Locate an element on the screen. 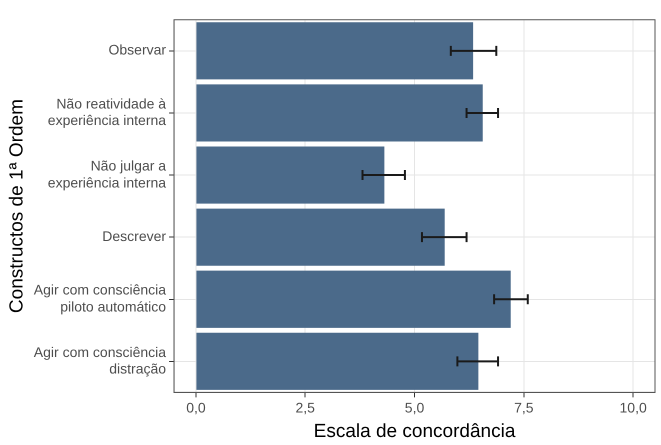 Image resolution: width=661 pixels, height=445 pixels. y-tick-label: Agir com consciência distração is located at coordinates (100, 360).